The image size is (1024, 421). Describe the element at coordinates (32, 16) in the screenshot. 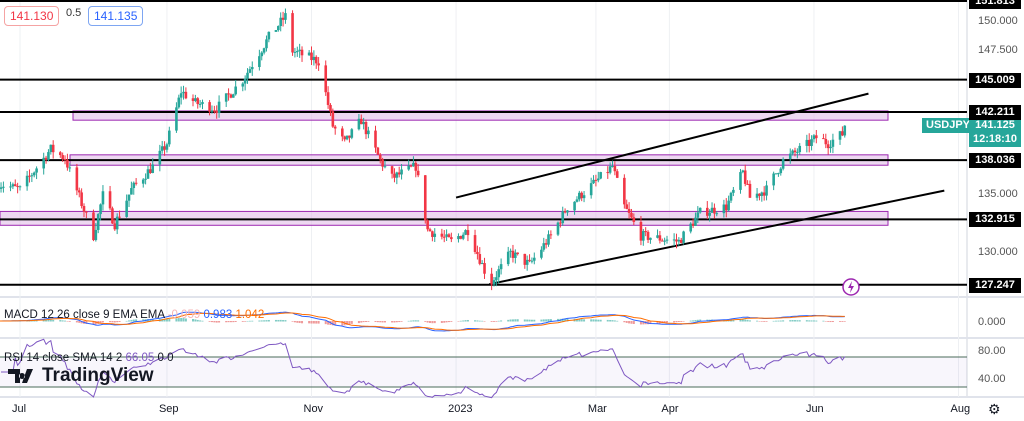

I see `sell-price-button: 141.130` at that location.